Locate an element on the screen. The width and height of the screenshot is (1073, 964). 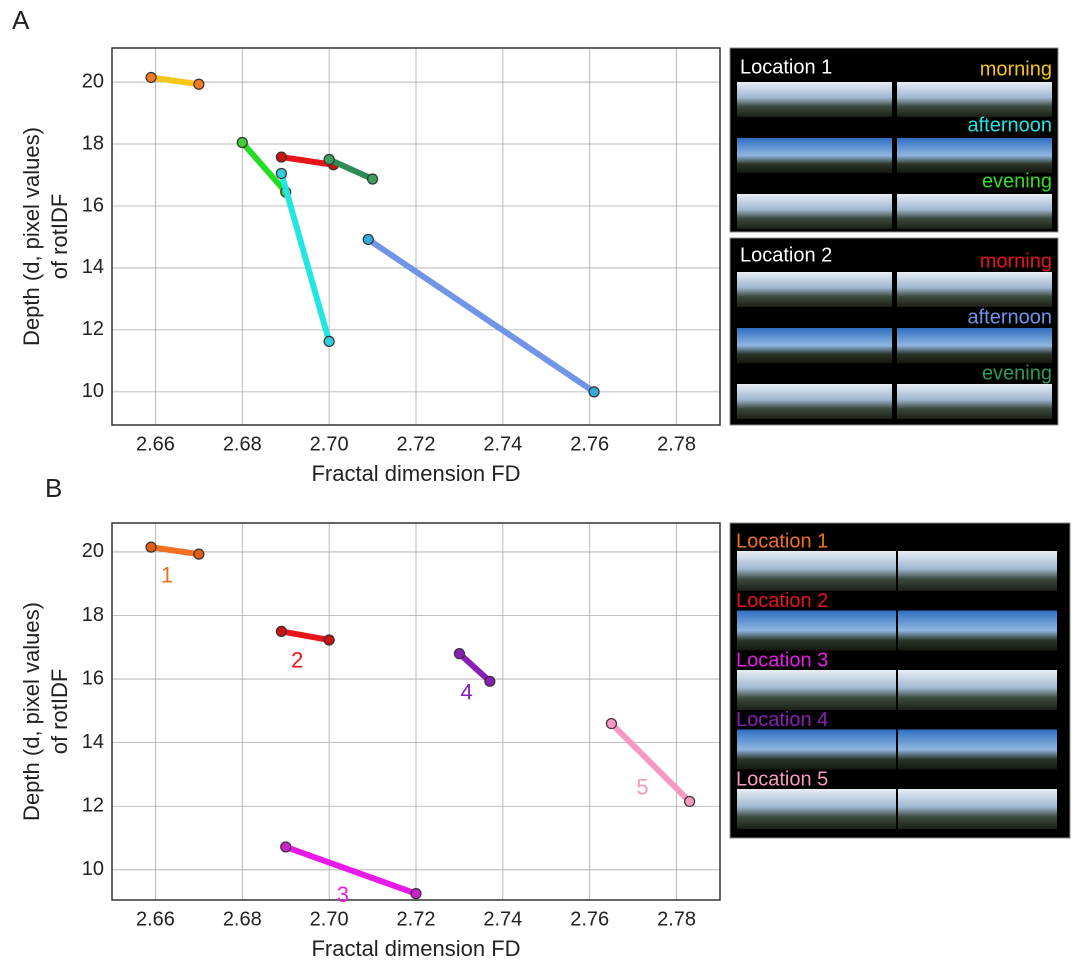
x-tick-label: 2.68 is located at coordinates (242, 919).